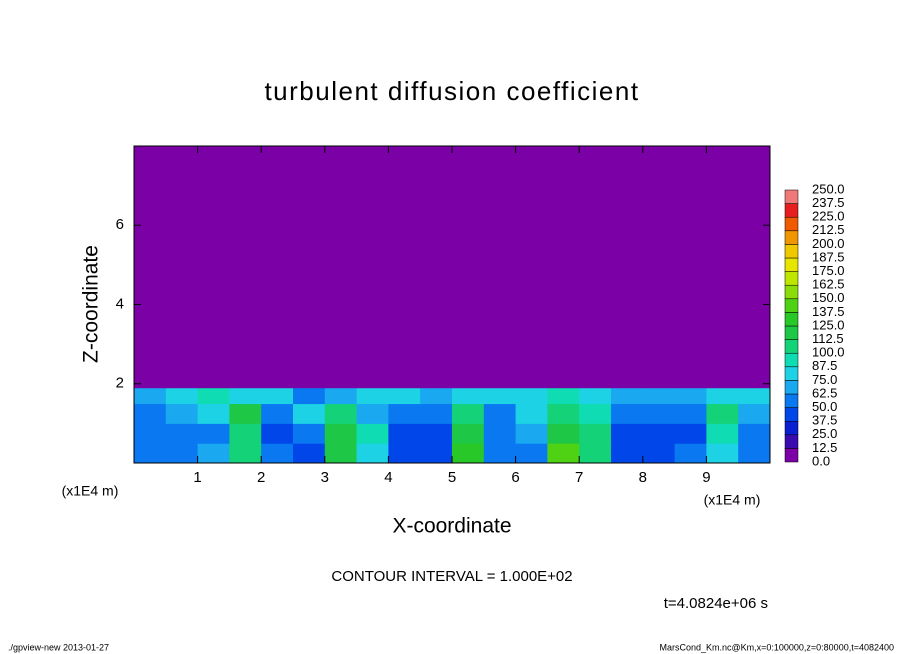  What do you see at coordinates (452, 477) in the screenshot?
I see `x-tick-label: 5` at bounding box center [452, 477].